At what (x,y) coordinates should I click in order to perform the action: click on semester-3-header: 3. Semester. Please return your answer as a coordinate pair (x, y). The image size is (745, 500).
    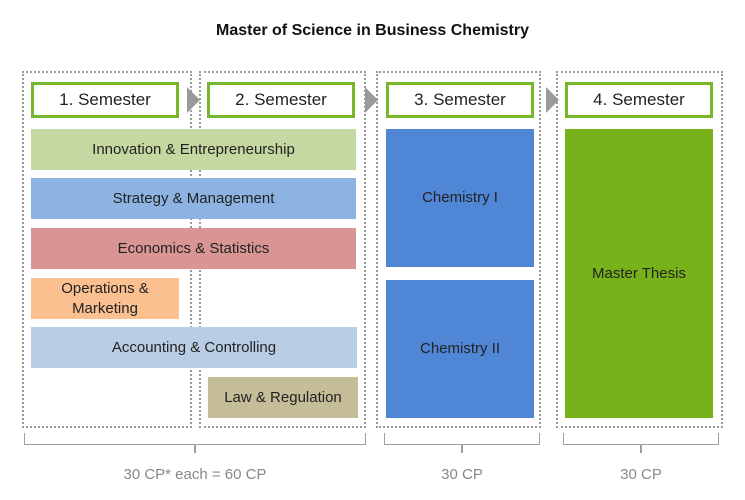
    Looking at the image, I should click on (460, 100).